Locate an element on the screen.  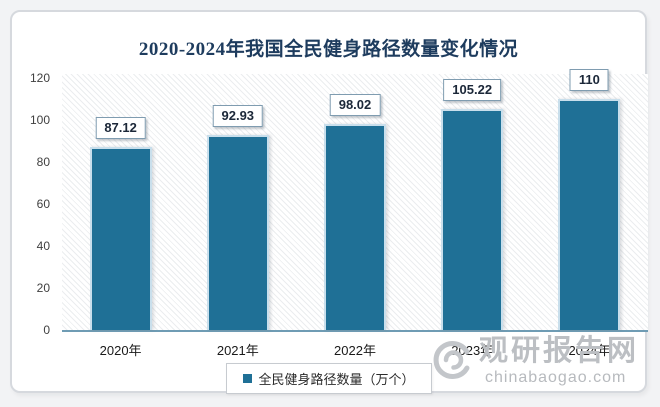
y-axis-tick: 0 is located at coordinates (46, 330).